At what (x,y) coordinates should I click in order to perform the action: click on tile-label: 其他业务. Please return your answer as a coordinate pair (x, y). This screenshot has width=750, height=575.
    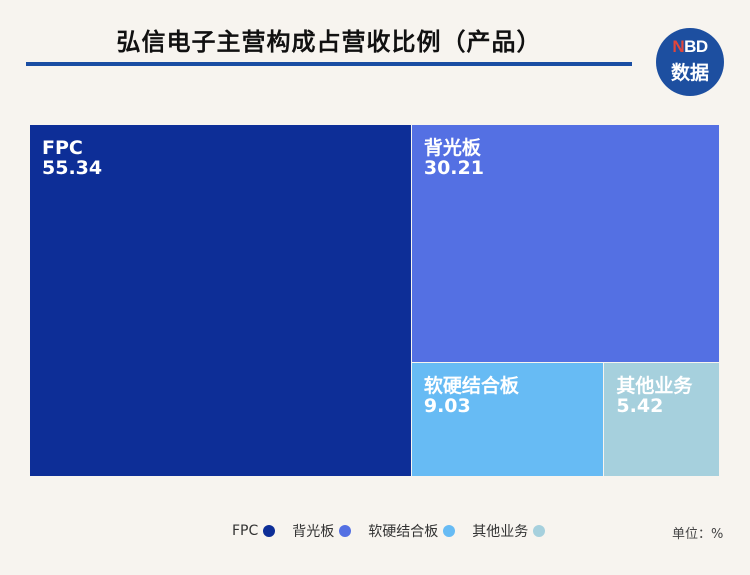
    Looking at the image, I should click on (654, 386).